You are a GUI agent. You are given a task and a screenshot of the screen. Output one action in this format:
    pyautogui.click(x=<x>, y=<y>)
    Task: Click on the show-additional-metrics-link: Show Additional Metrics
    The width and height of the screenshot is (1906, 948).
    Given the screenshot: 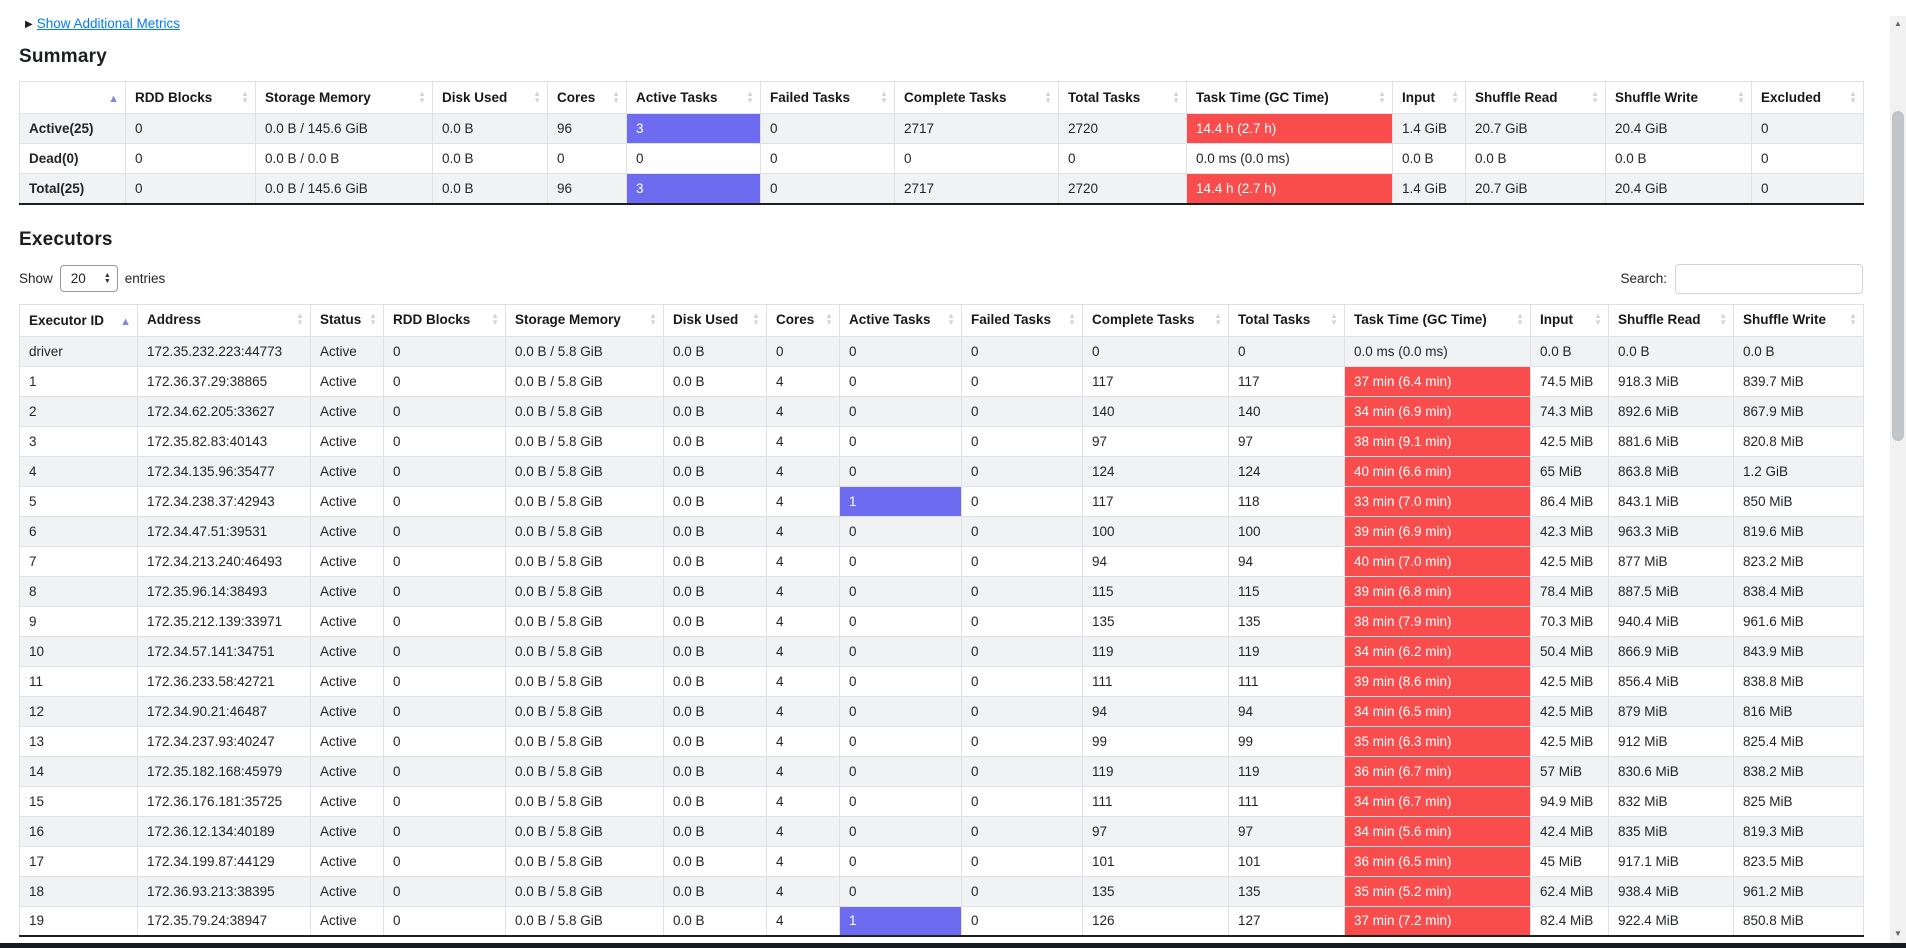 What is the action you would take?
    pyautogui.click(x=108, y=23)
    